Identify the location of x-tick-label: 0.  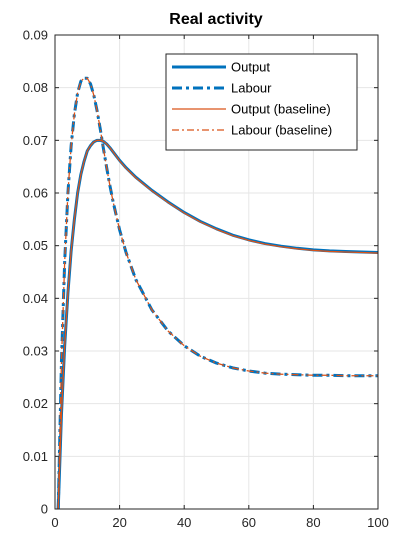
(54, 522).